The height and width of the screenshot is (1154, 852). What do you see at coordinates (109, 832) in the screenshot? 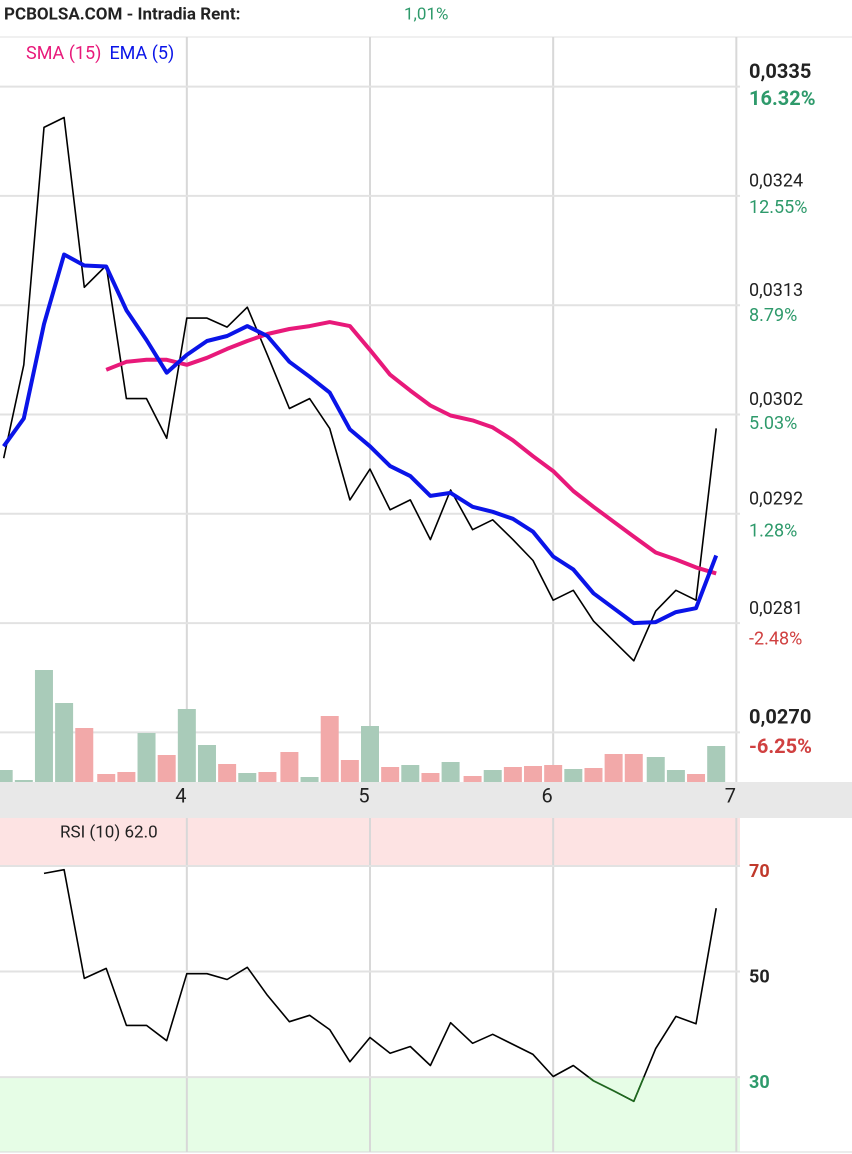
I see `panel-title: RSI (10) 62.0` at bounding box center [109, 832].